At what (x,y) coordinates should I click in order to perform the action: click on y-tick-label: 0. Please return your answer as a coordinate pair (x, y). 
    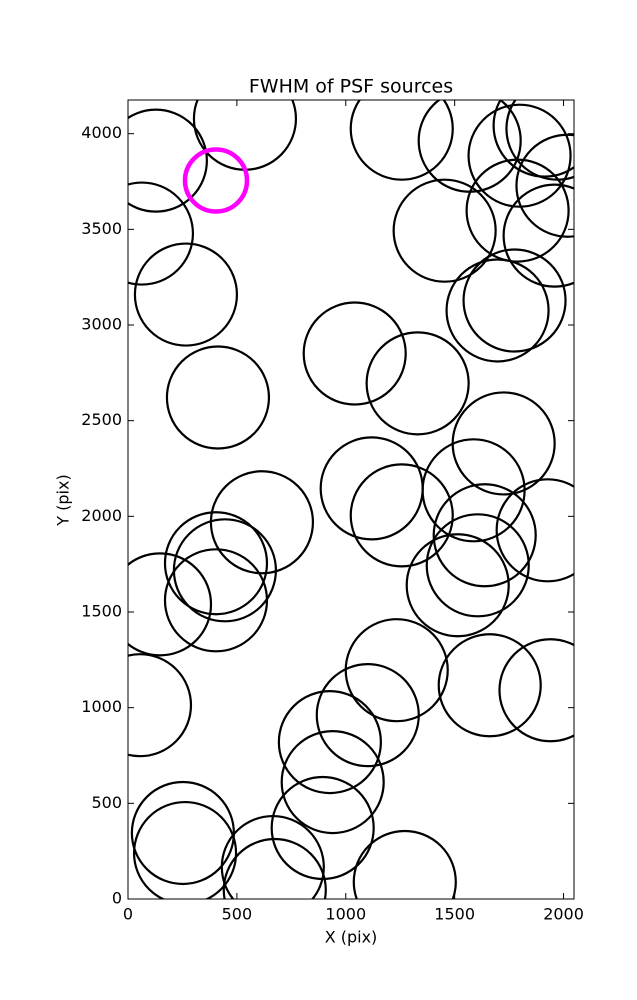
    Looking at the image, I should click on (117, 898).